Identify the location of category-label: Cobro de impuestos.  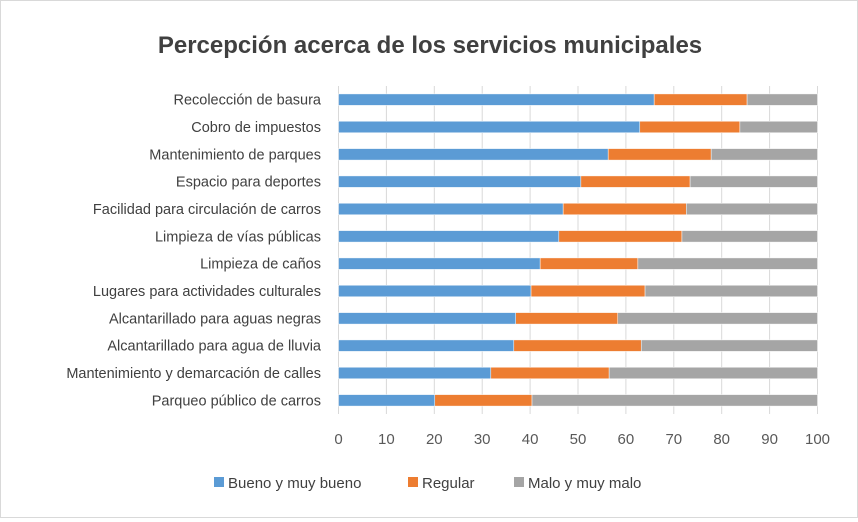
(256, 128).